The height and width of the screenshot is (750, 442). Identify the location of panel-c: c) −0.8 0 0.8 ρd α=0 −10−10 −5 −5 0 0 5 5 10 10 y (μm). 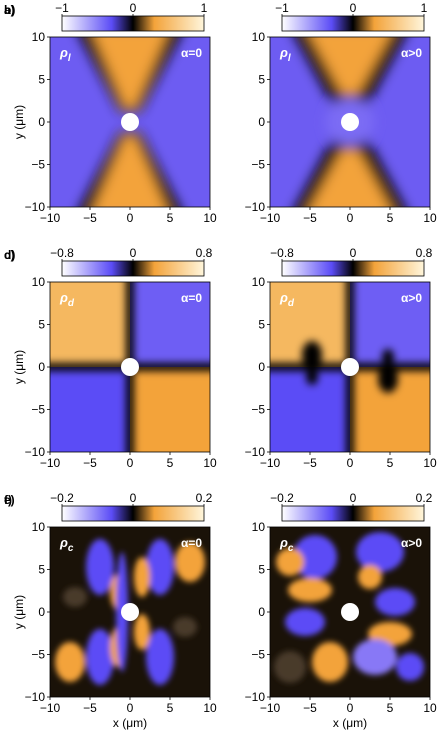
(110, 358).